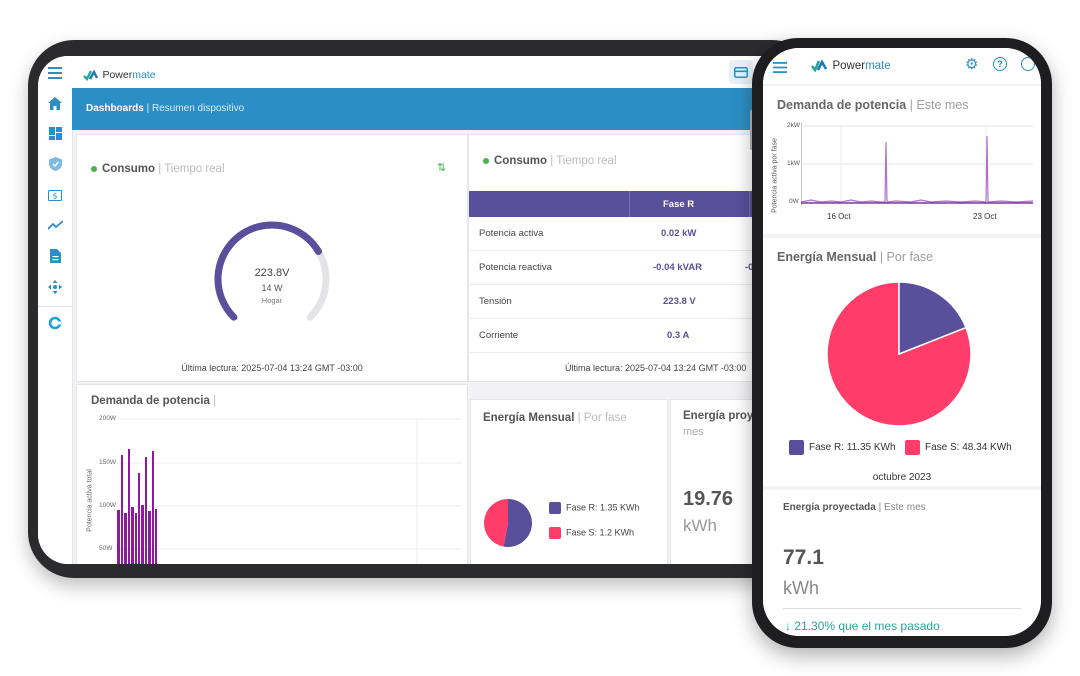 Image resolution: width=1080 pixels, height=676 pixels. I want to click on shield-icon, so click(55, 164).